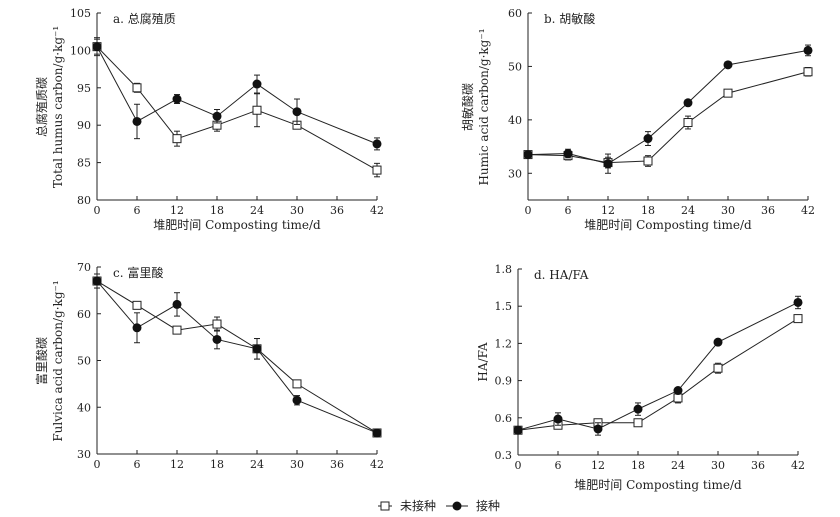 The width and height of the screenshot is (840, 517). What do you see at coordinates (561, 275) in the screenshot?
I see `panel-title: d. HA/FA` at bounding box center [561, 275].